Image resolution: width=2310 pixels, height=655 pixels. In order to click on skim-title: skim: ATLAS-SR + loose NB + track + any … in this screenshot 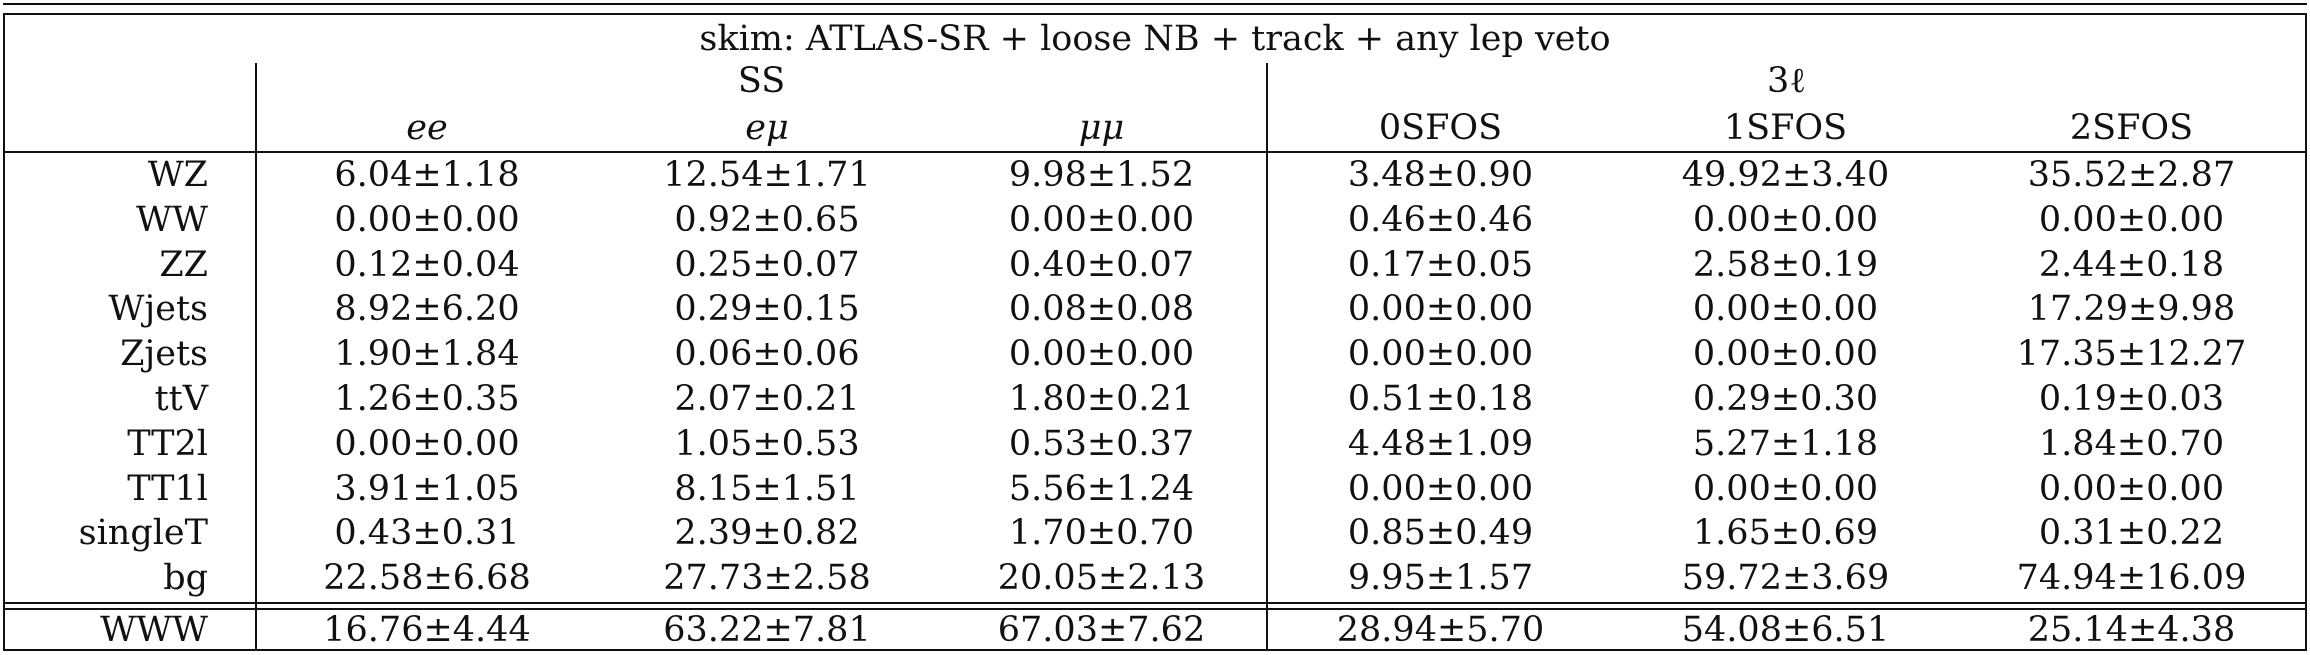, I will do `click(1155, 39)`.